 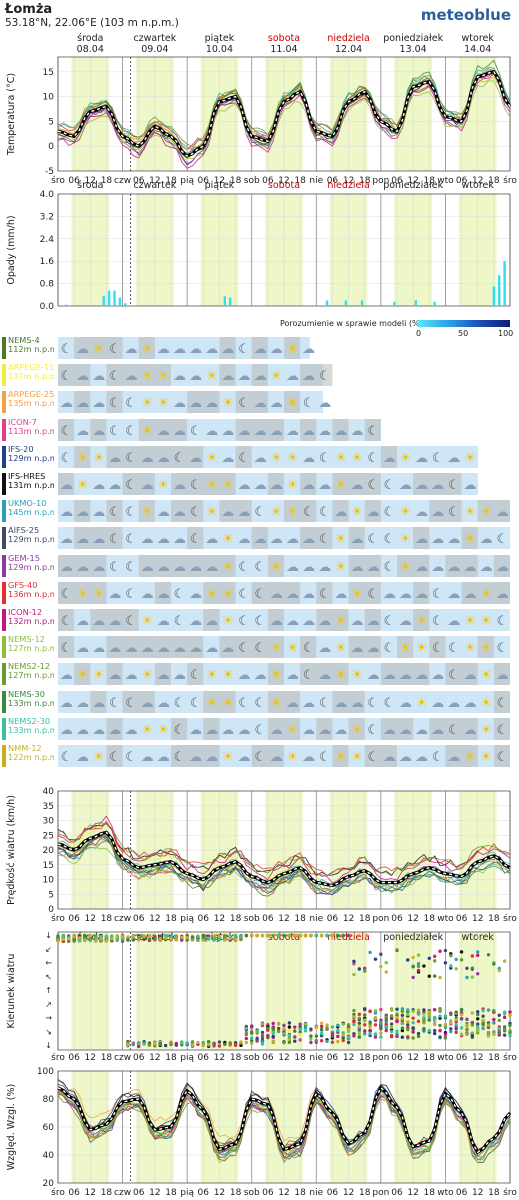 I want to click on model-label: NEMS-4 112m n.p.m, so click(x=28, y=348).